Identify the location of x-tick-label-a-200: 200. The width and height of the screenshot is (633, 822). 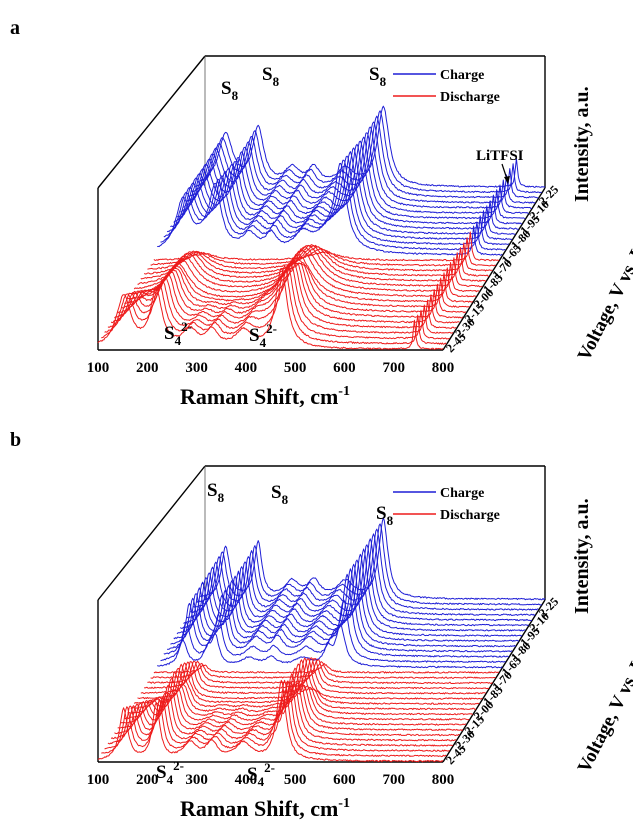
(147, 368).